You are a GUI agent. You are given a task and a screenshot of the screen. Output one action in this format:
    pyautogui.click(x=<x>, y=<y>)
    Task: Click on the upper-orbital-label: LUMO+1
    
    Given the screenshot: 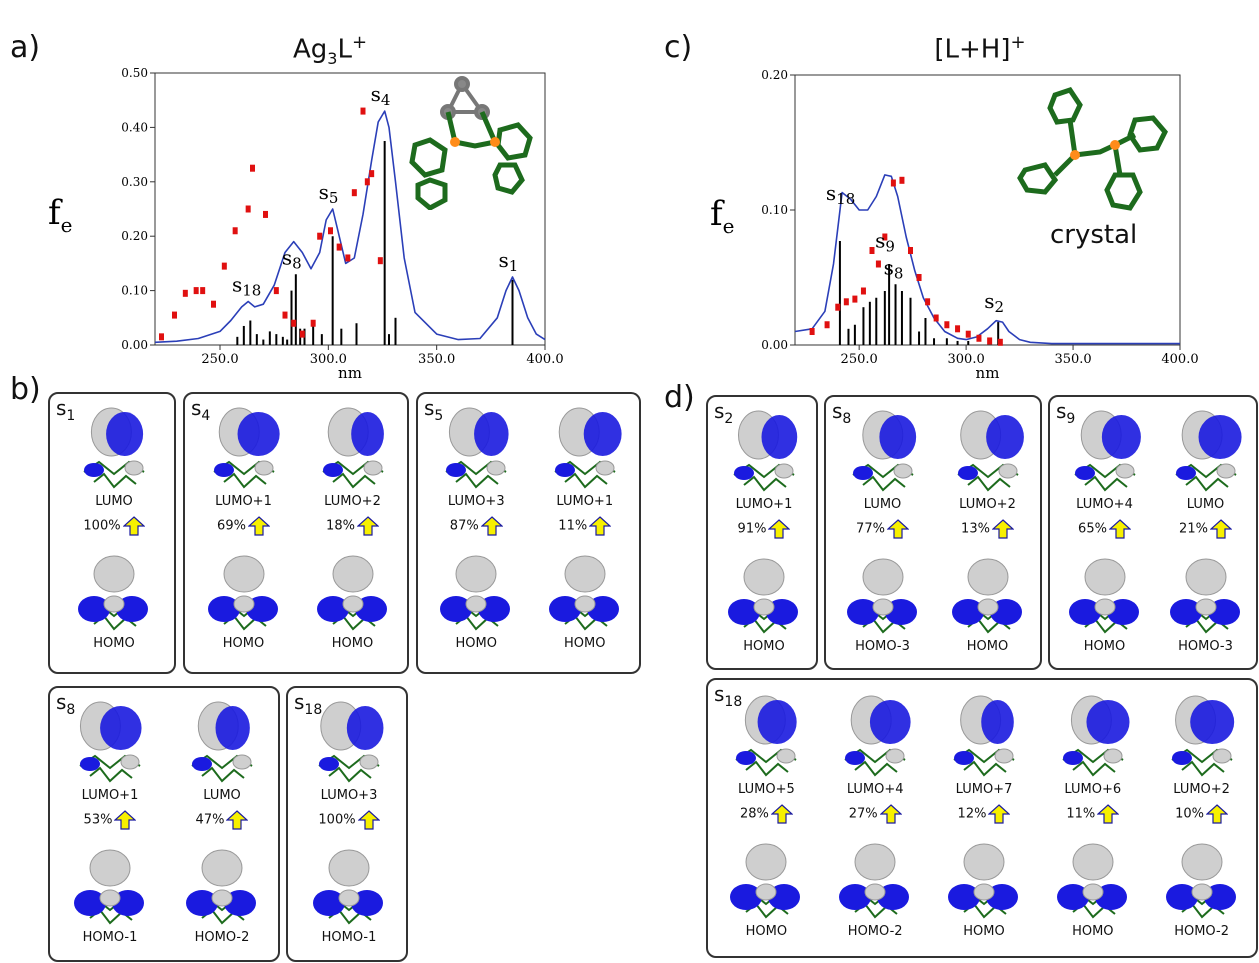 What is the action you would take?
    pyautogui.click(x=110, y=795)
    